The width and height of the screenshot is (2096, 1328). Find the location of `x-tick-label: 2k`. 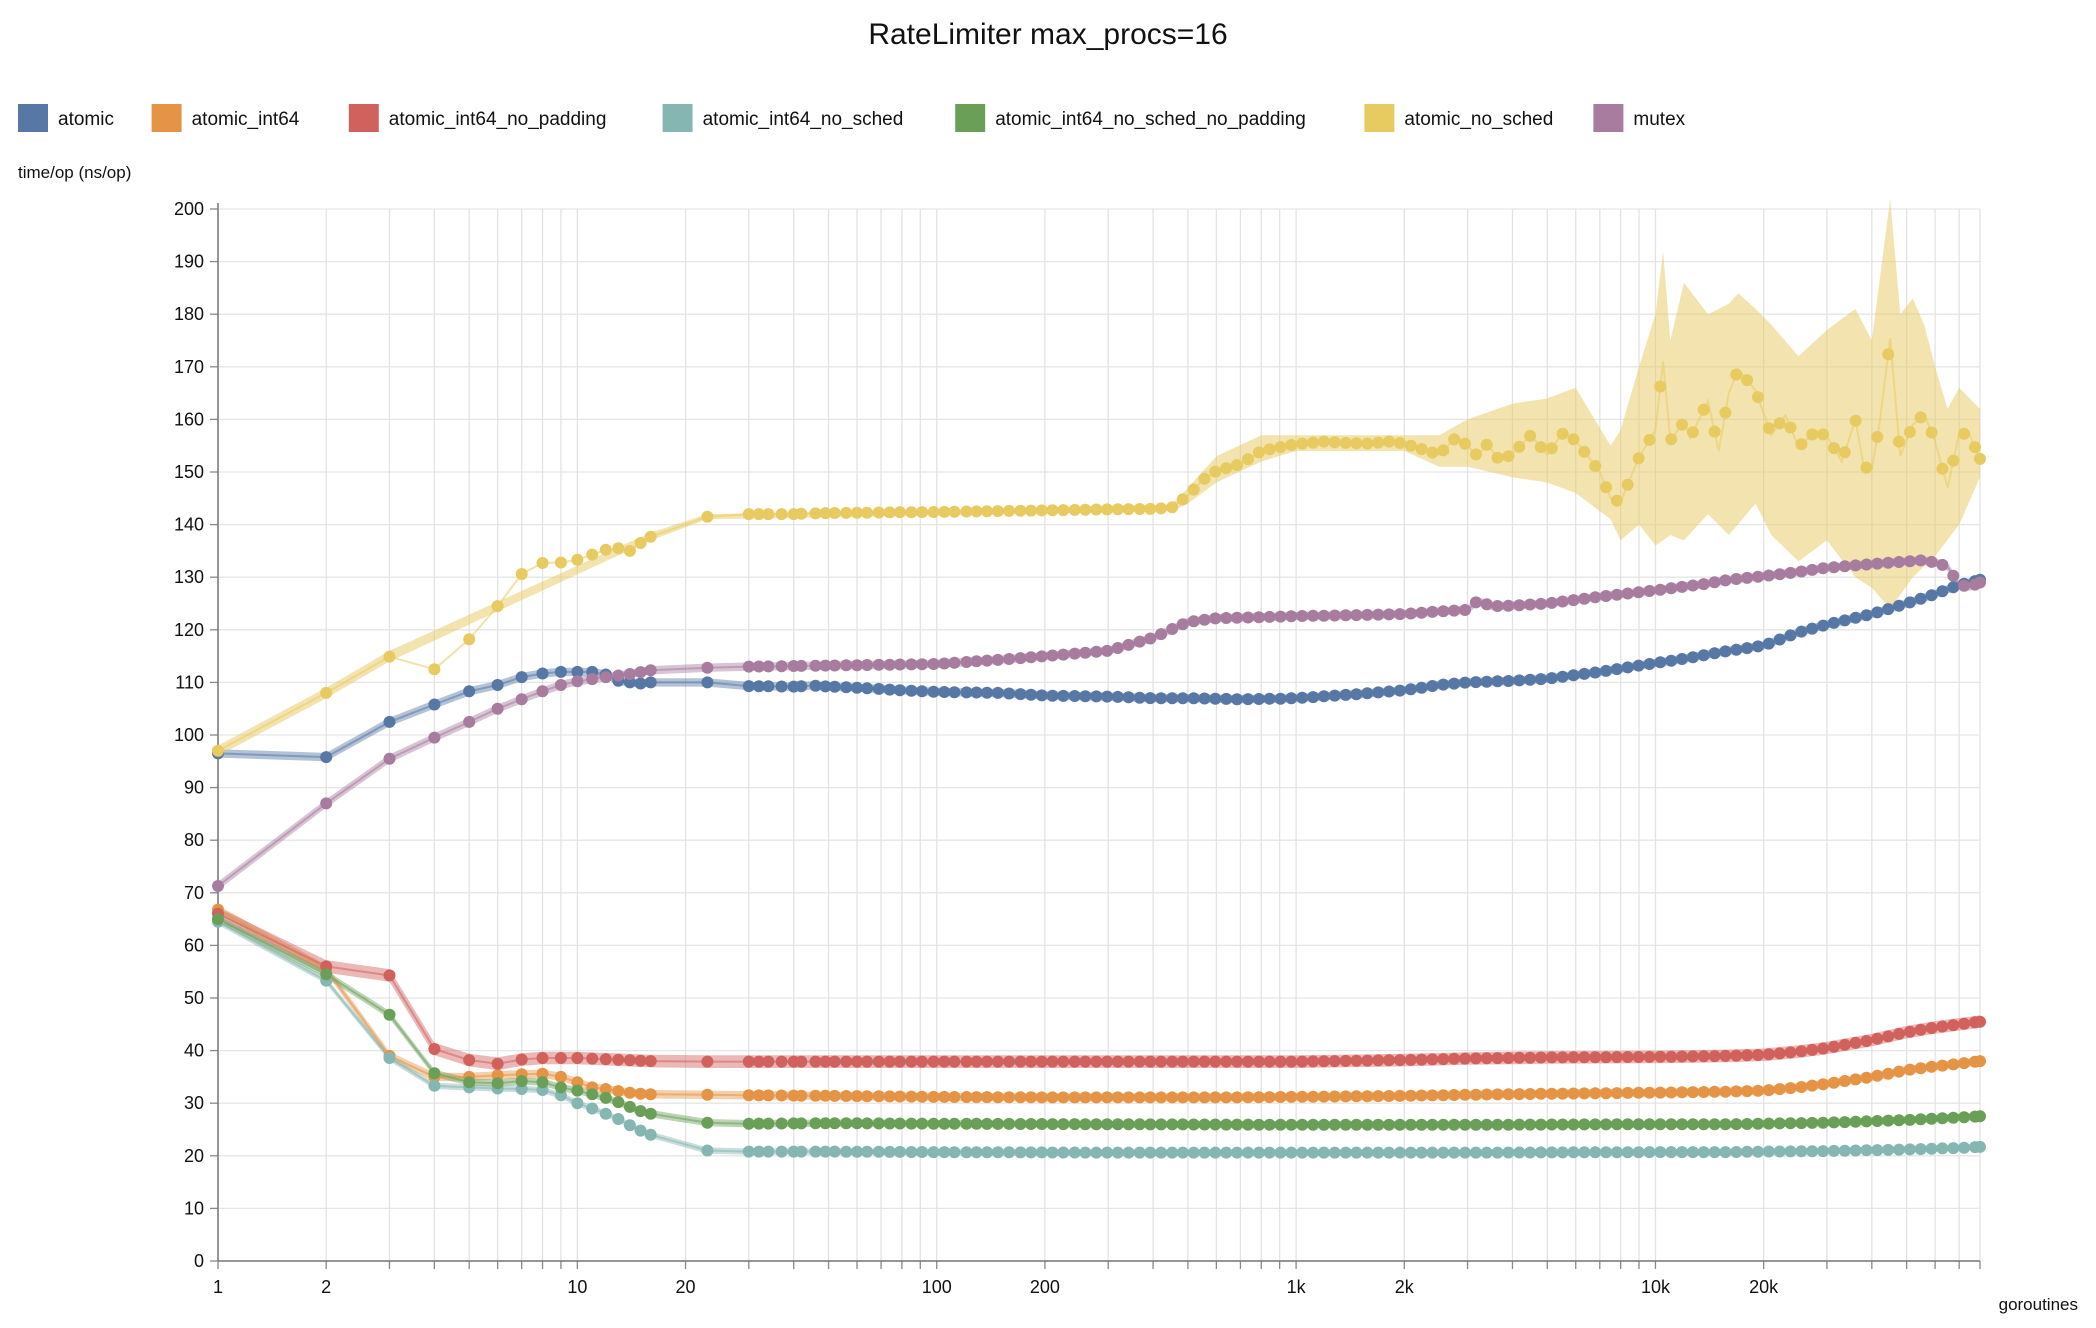

x-tick-label: 2k is located at coordinates (1405, 1287).